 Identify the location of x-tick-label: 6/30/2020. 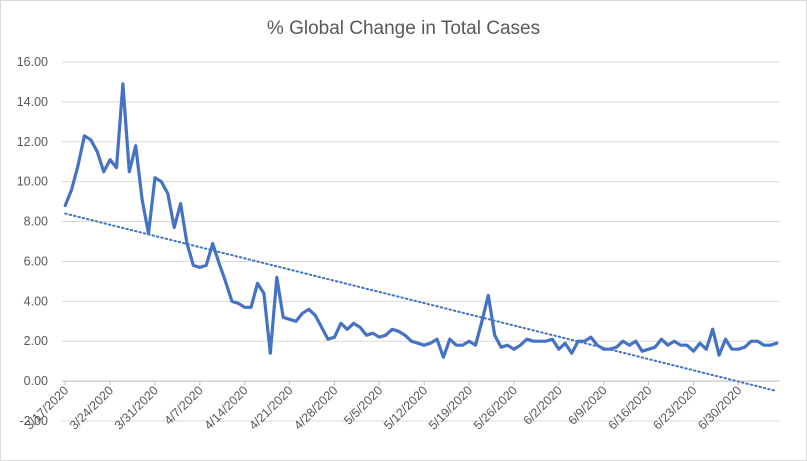
(719, 407).